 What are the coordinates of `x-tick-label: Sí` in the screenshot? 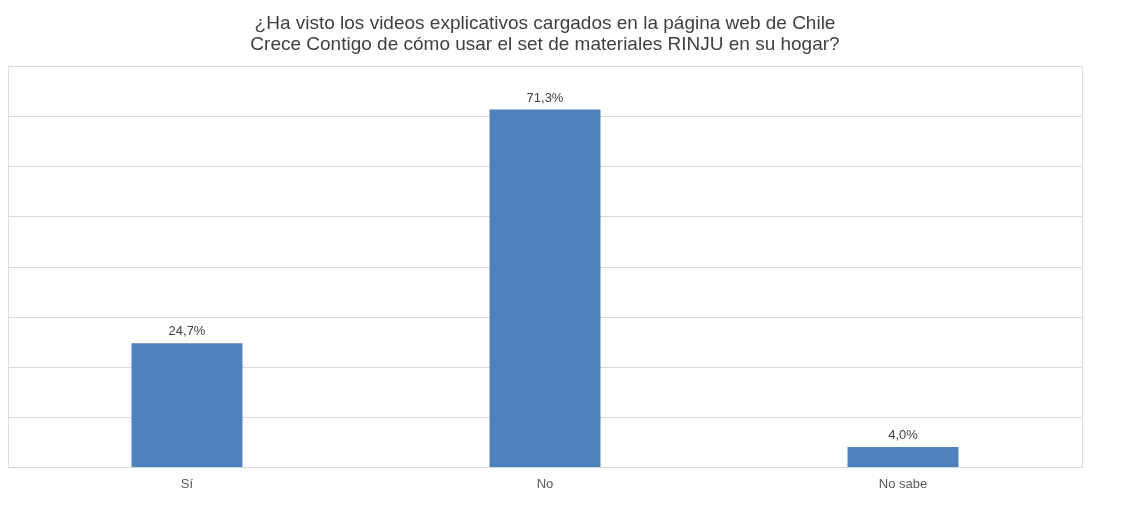 It's located at (187, 483).